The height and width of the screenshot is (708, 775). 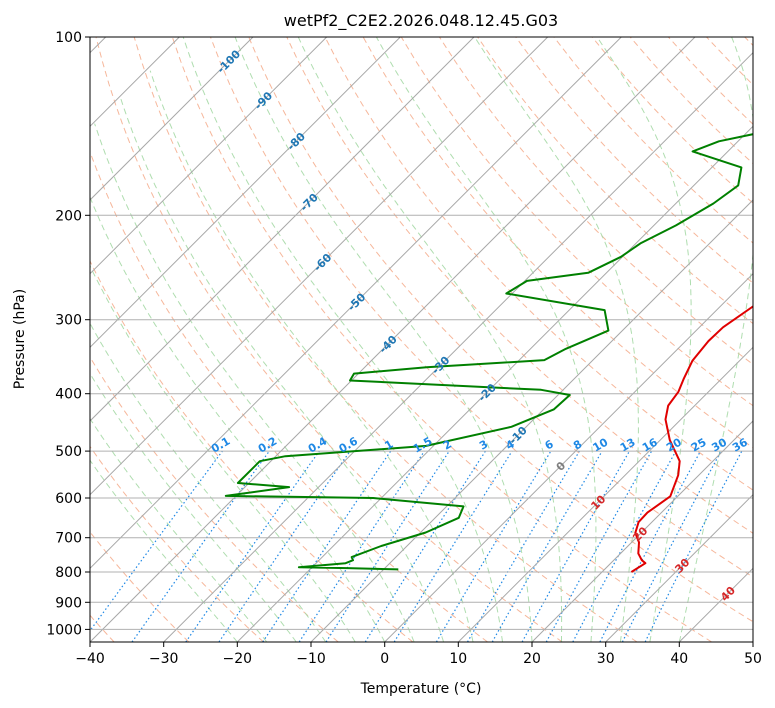 What do you see at coordinates (68, 573) in the screenshot?
I see `y-tick-label: 800` at bounding box center [68, 573].